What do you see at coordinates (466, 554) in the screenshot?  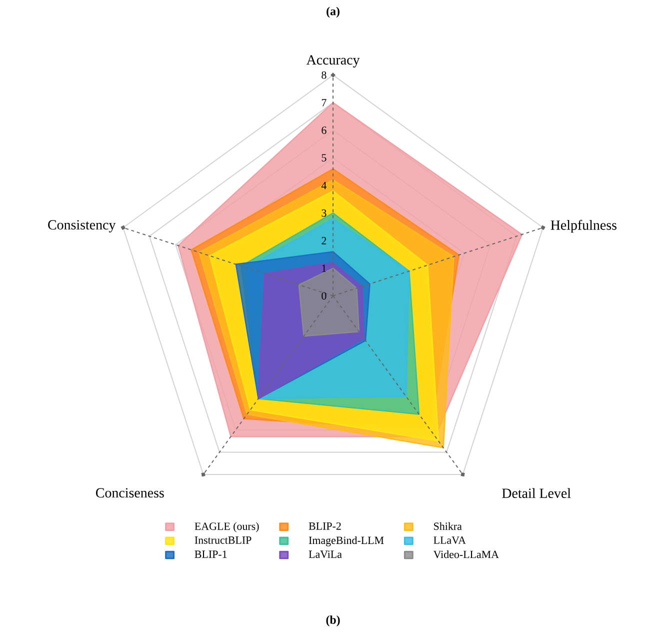 I see `legend-label: Video-LLaMA` at bounding box center [466, 554].